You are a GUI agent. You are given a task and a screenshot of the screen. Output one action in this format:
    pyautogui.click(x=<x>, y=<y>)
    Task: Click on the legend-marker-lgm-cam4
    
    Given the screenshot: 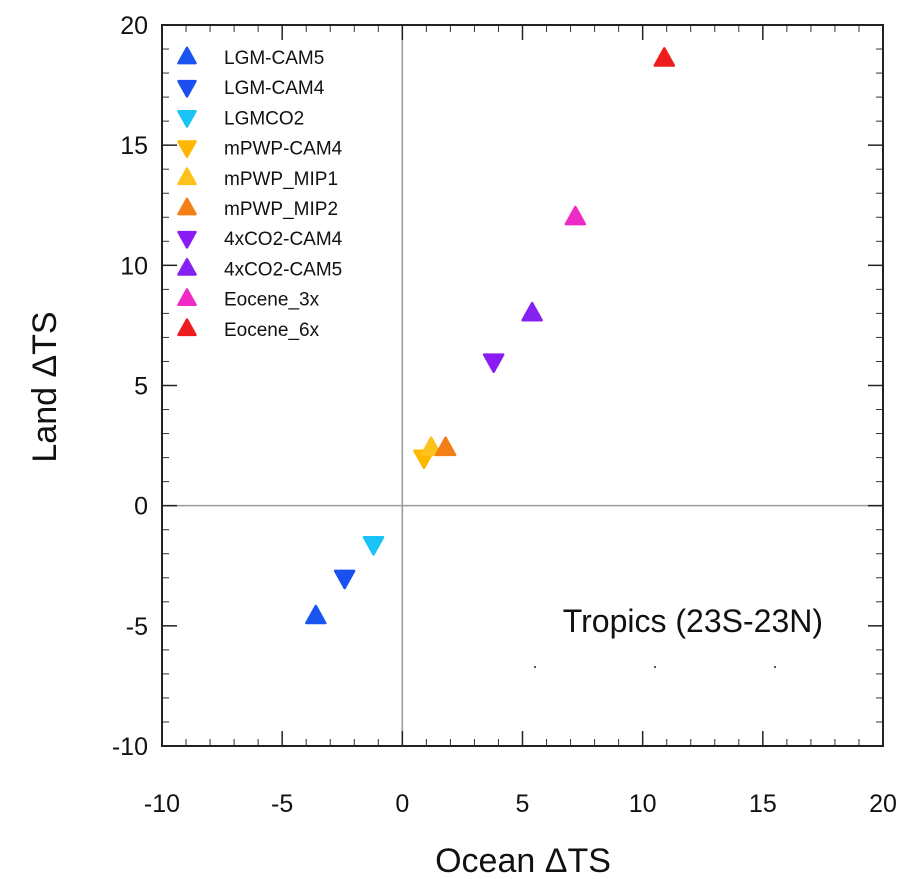 What is the action you would take?
    pyautogui.click(x=187, y=88)
    